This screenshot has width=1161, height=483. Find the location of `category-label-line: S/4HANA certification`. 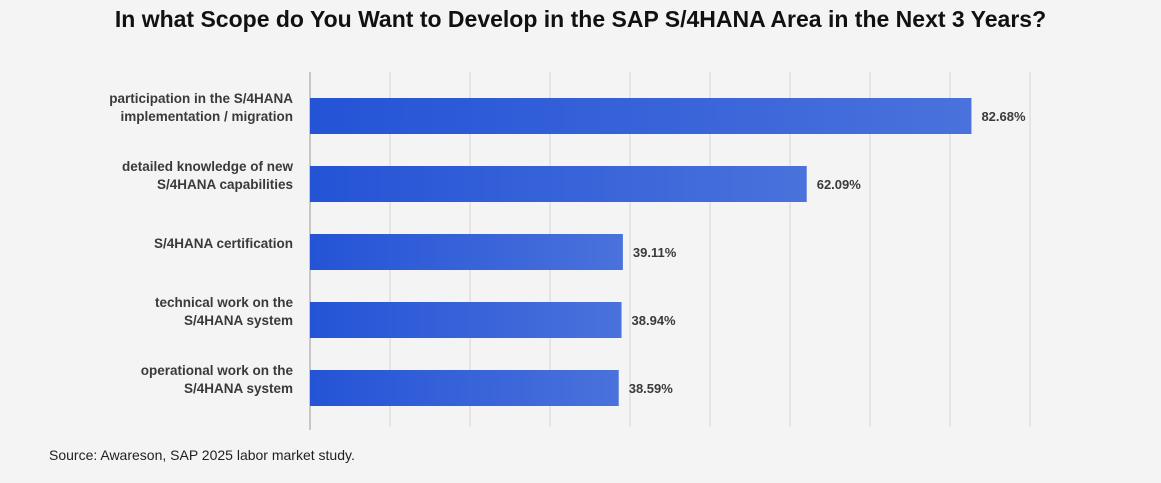

category-label-line: S/4HANA certification is located at coordinates (223, 243).